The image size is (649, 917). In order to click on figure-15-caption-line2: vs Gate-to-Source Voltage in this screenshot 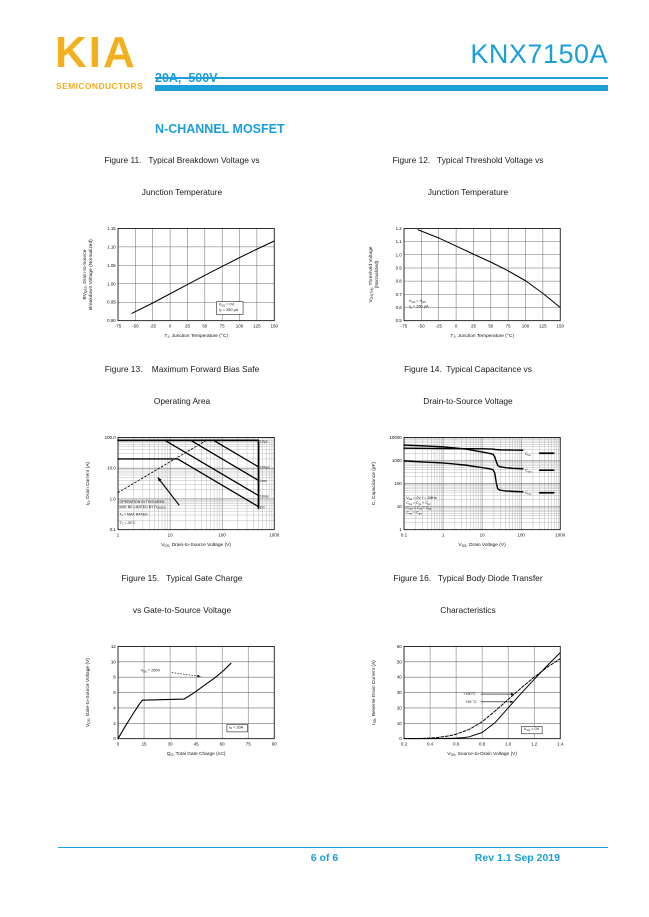, I will do `click(182, 609)`.